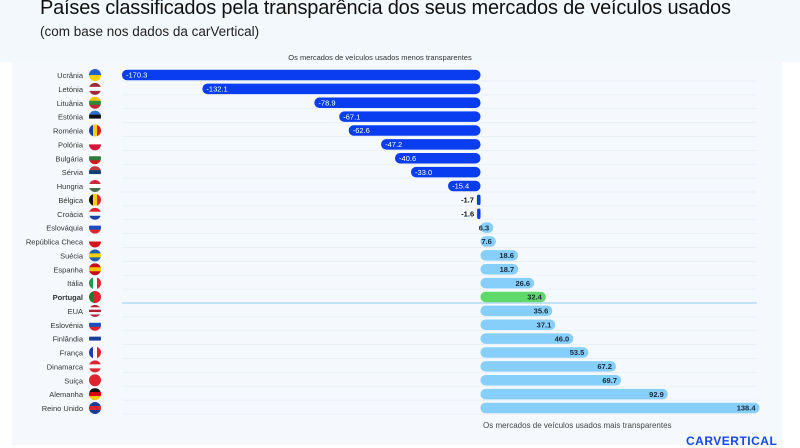 The height and width of the screenshot is (448, 800). Describe the element at coordinates (70, 200) in the screenshot. I see `category-label: Bélgica` at that location.